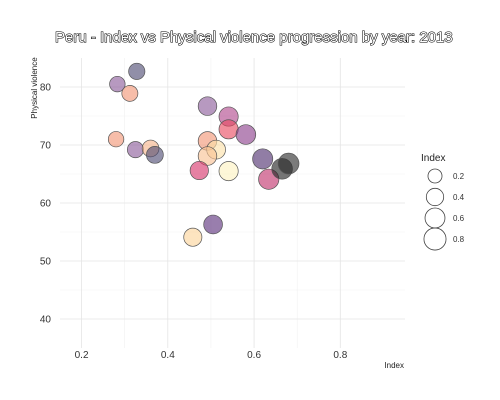 Image resolution: width=500 pixels, height=400 pixels. Describe the element at coordinates (82, 355) in the screenshot. I see `x-tick-label: 0.2` at that location.